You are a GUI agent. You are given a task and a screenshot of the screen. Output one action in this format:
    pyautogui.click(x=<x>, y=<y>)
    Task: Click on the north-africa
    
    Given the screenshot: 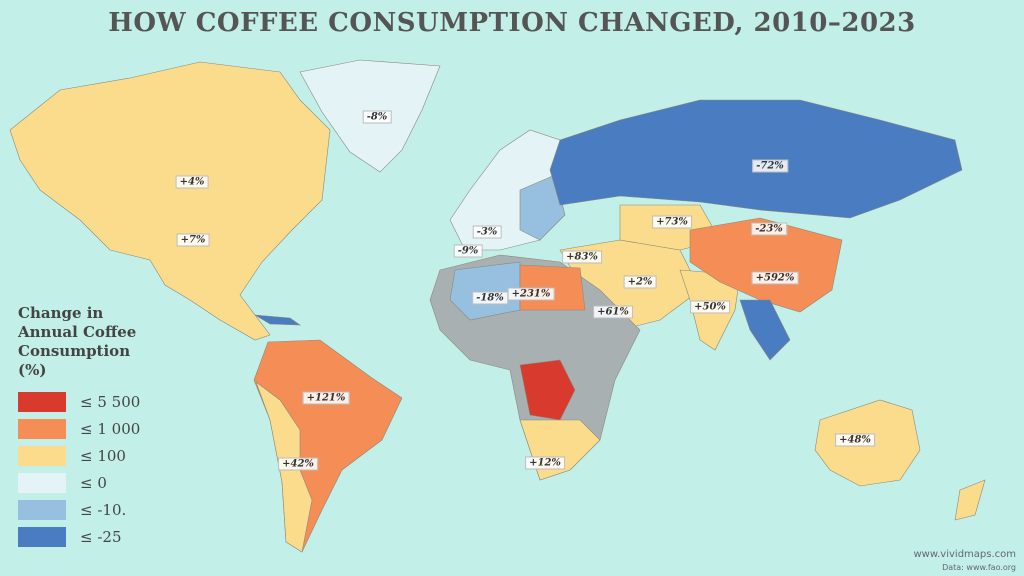 What is the action you would take?
    pyautogui.click(x=485, y=291)
    